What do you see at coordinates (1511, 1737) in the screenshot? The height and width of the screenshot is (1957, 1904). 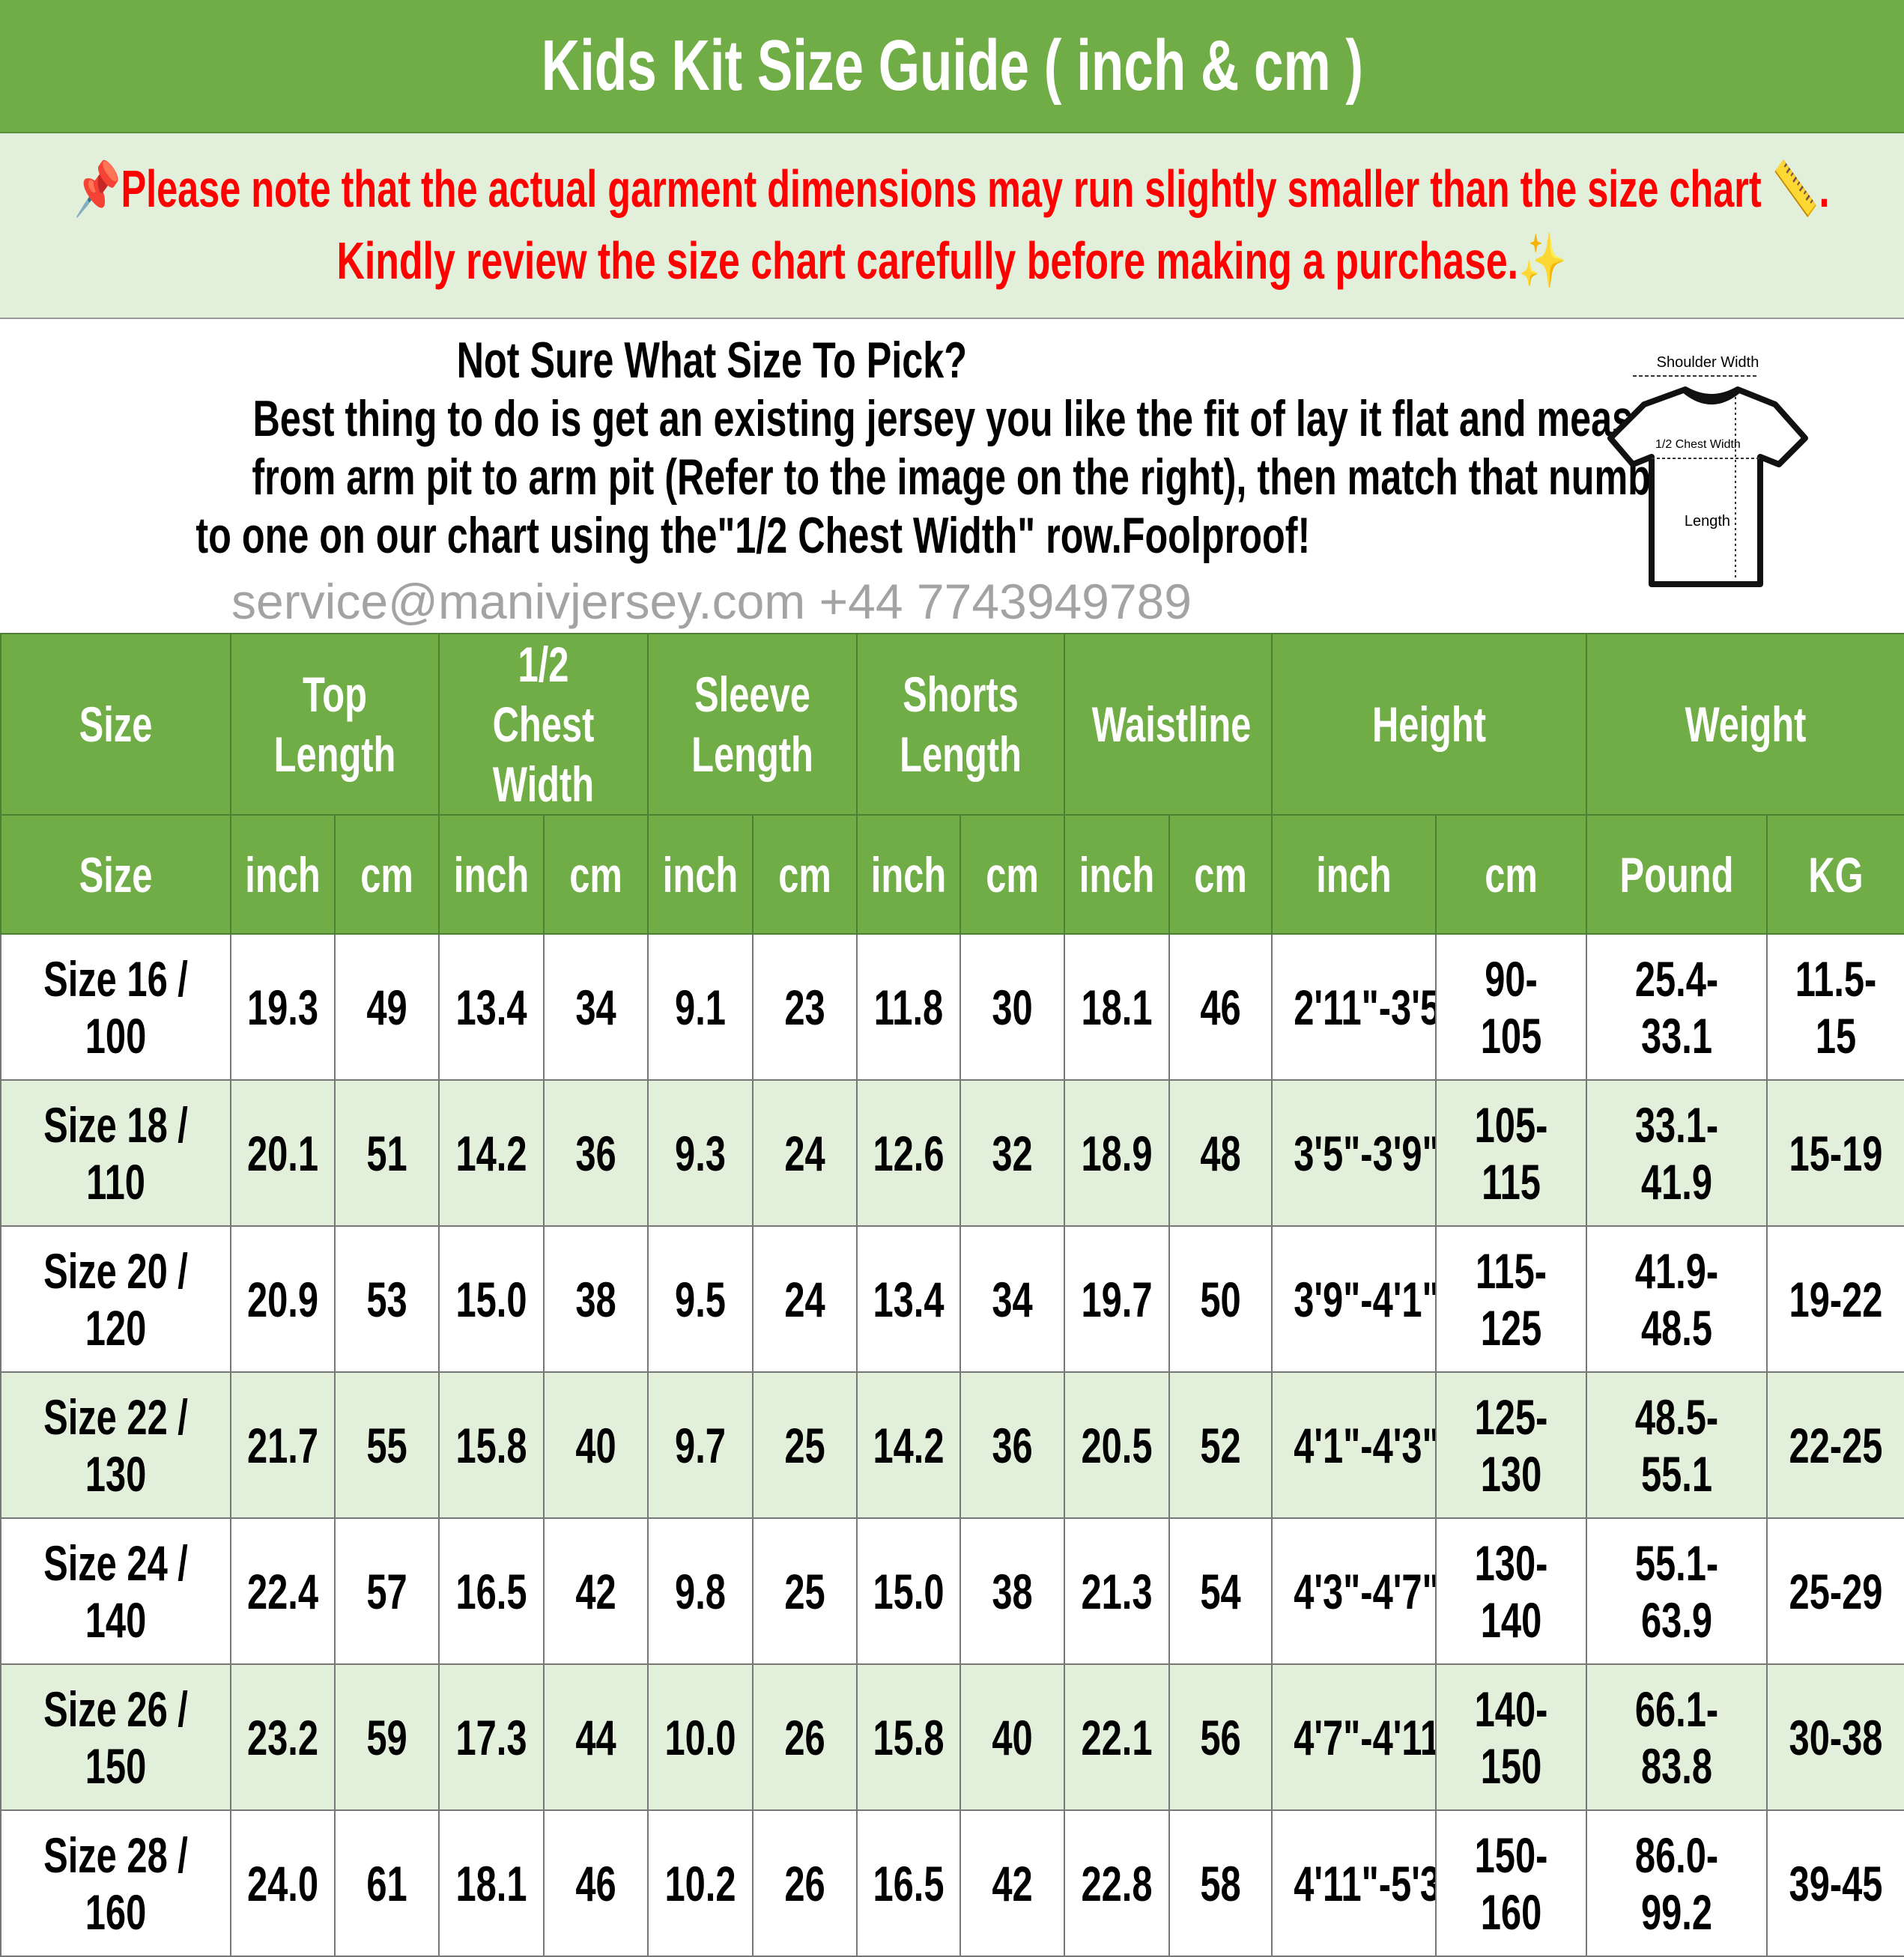 I see `value-cell: 140-150` at bounding box center [1511, 1737].